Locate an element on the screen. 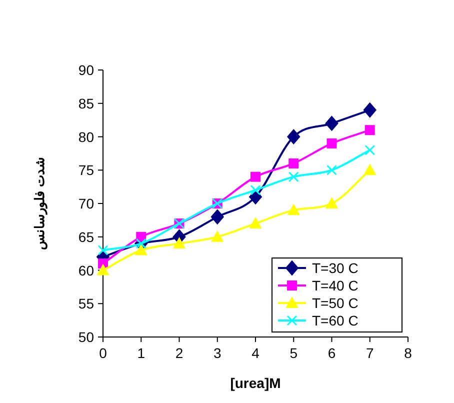 Image resolution: width=454 pixels, height=403 pixels. x-tick-label: 5 is located at coordinates (294, 353).